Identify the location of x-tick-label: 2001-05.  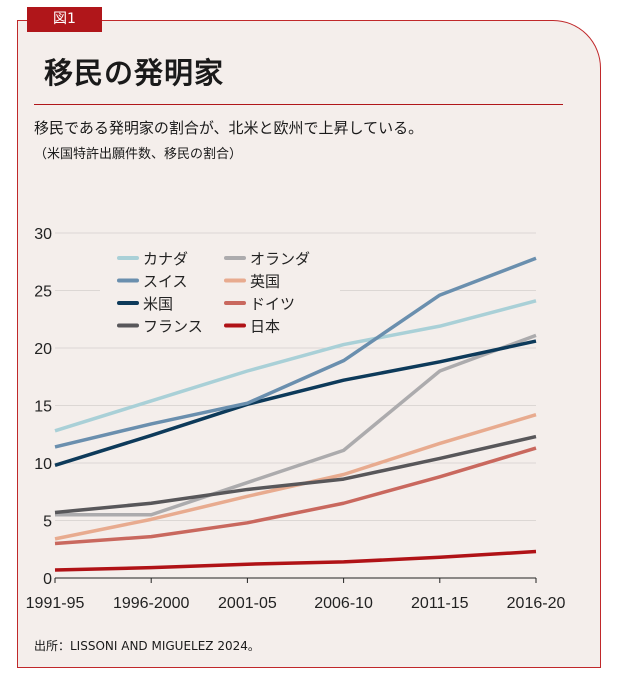
(247, 603).